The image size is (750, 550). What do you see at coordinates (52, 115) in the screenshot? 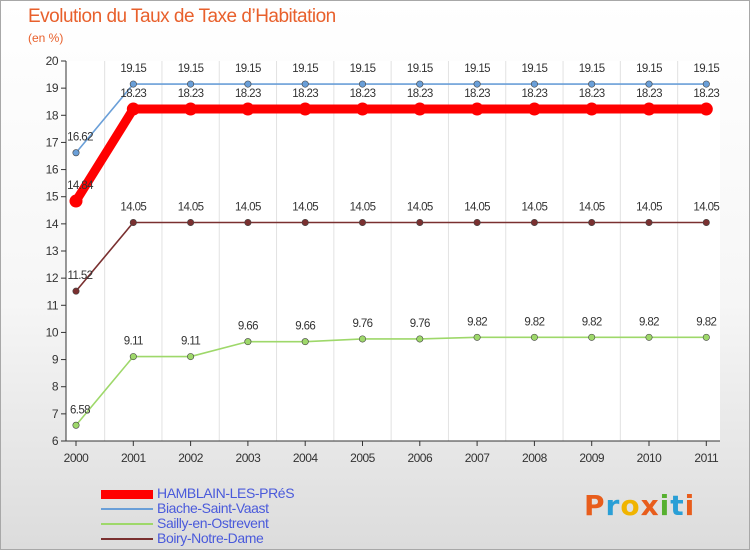
I see `y-tick-label: 18` at bounding box center [52, 115].